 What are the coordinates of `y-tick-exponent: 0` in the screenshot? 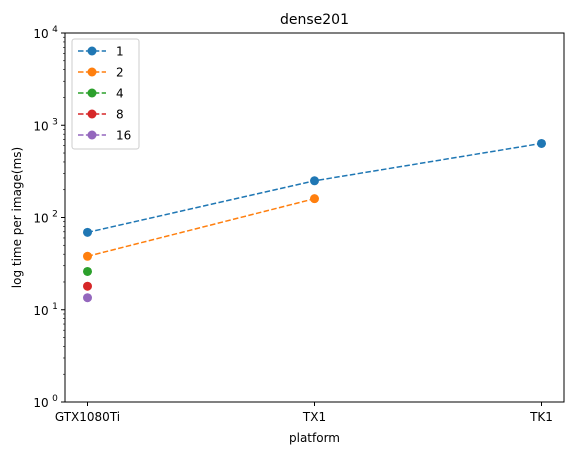 It's located at (55, 399).